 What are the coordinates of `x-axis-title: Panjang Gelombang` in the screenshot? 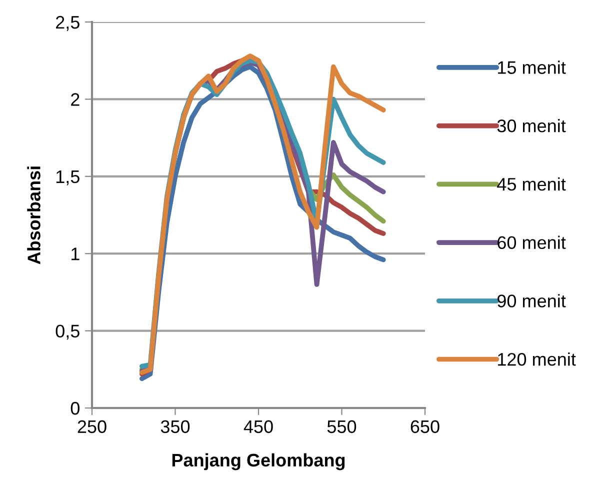 It's located at (258, 461).